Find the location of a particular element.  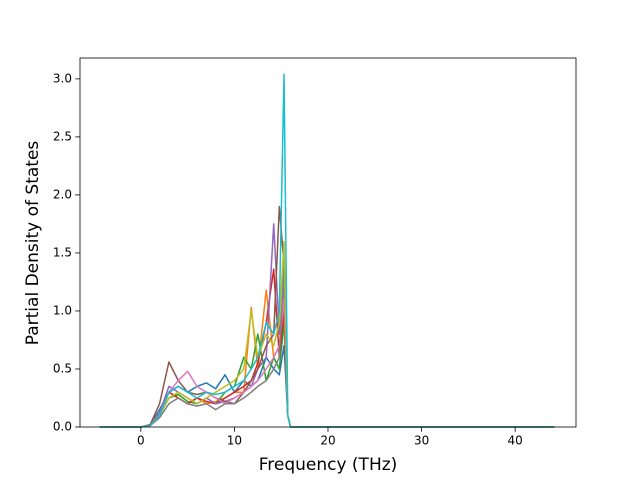

y-tick-label: 1.5 is located at coordinates (62, 252).